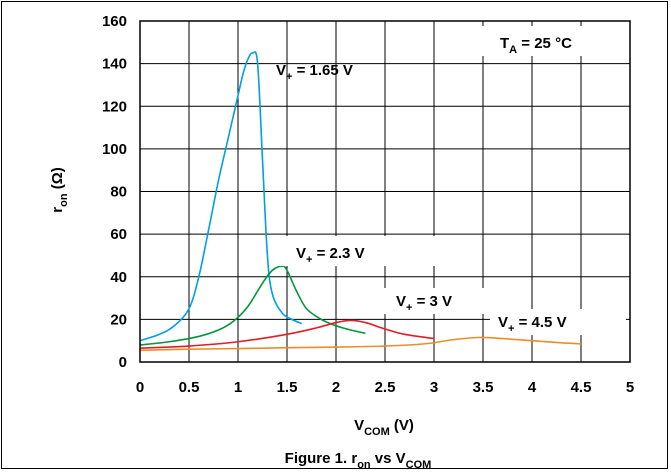 The height and width of the screenshot is (472, 671). I want to click on x-tick-label: 1.5, so click(287, 387).